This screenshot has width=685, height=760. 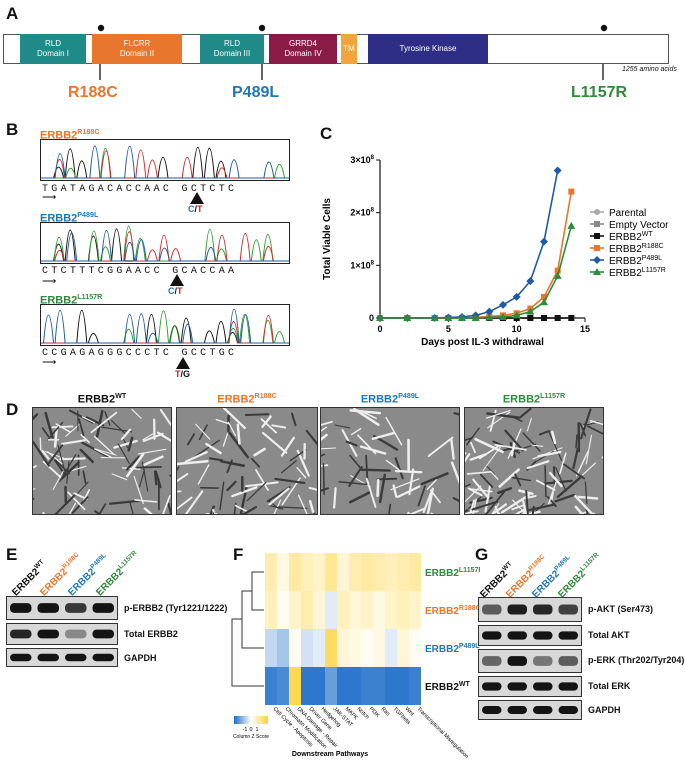 What do you see at coordinates (177, 280) in the screenshot?
I see `triangle-marker-icon` at bounding box center [177, 280].